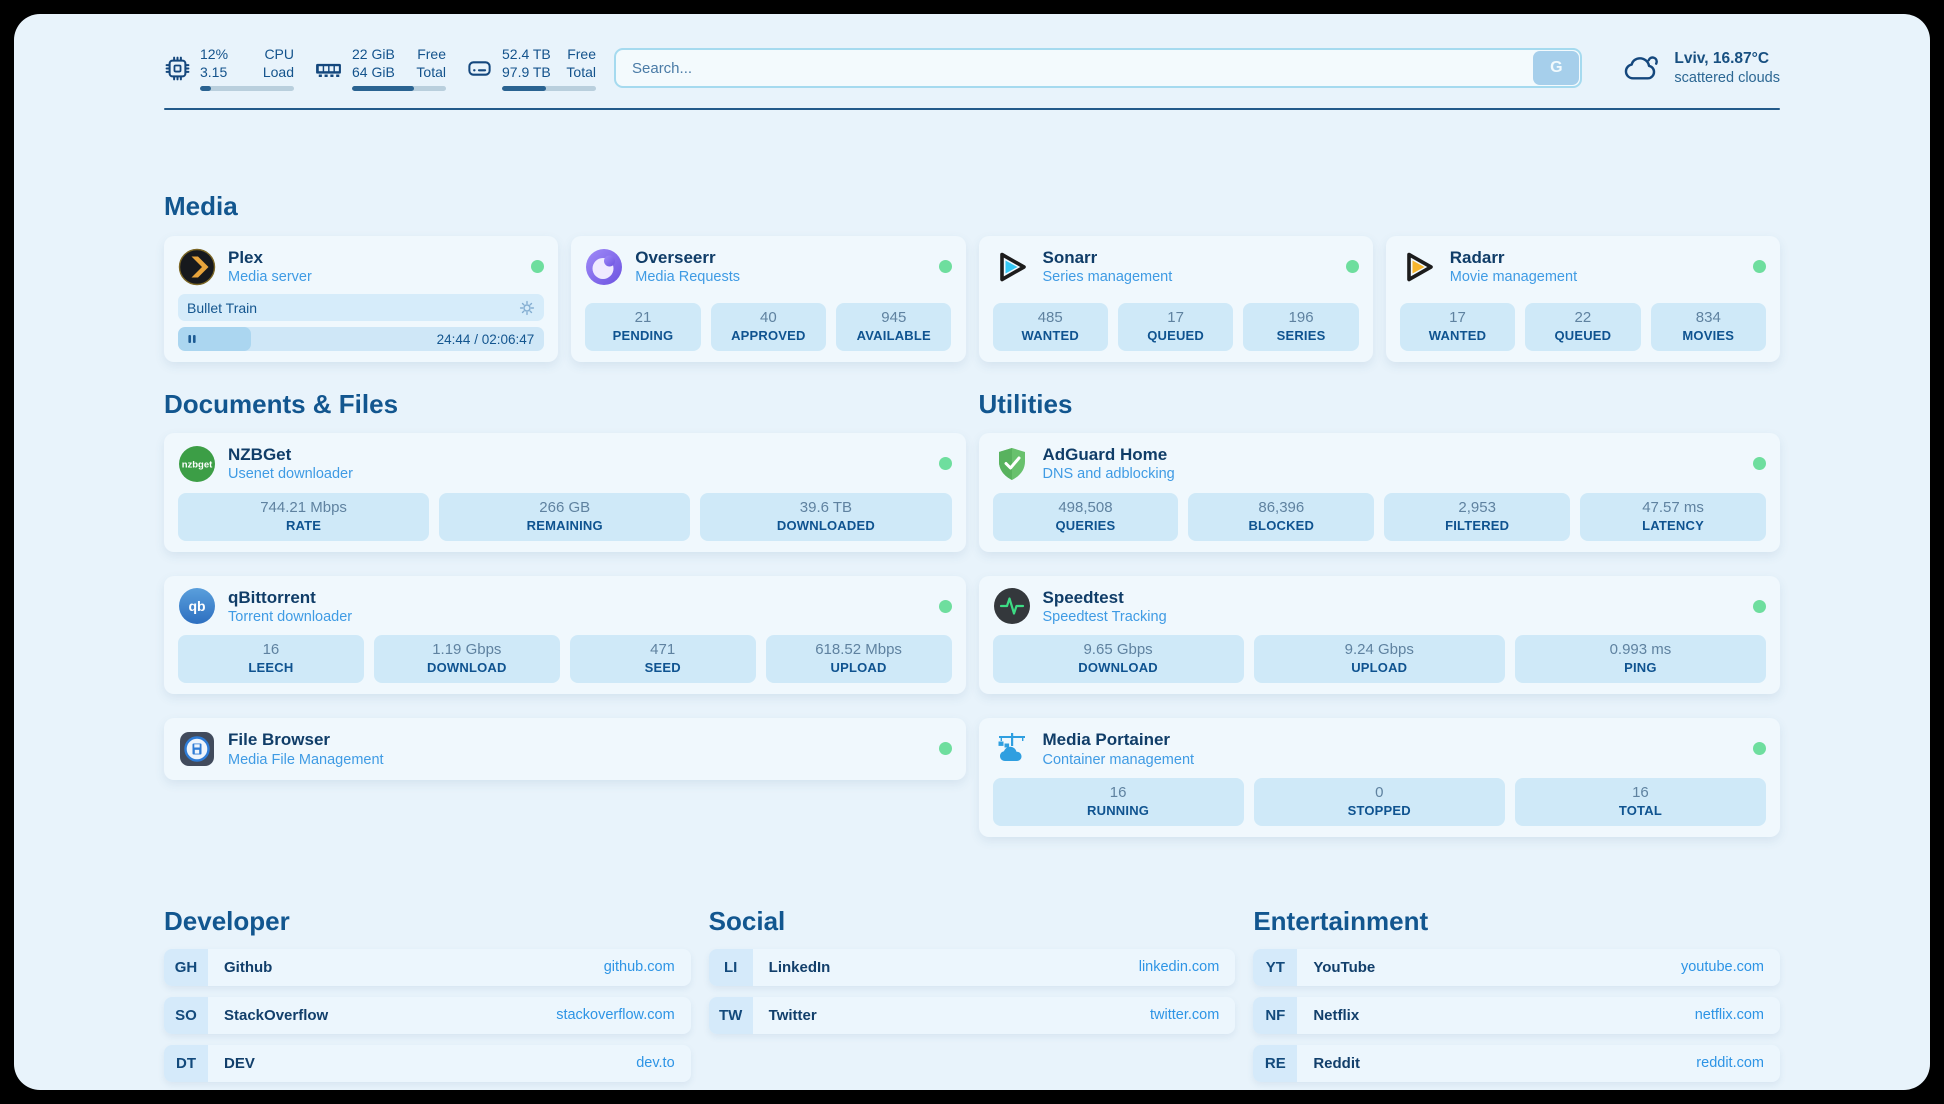 The image size is (1944, 1104). I want to click on section-title-documents: Documents & Files, so click(281, 404).